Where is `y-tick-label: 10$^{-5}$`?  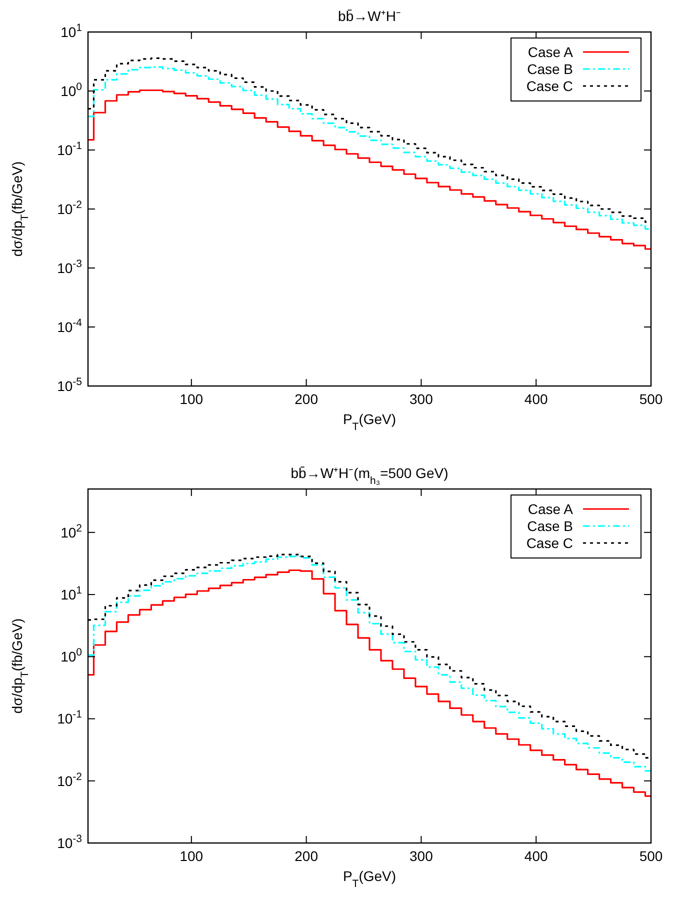
y-tick-label: 10$^{-5}$ is located at coordinates (69, 385).